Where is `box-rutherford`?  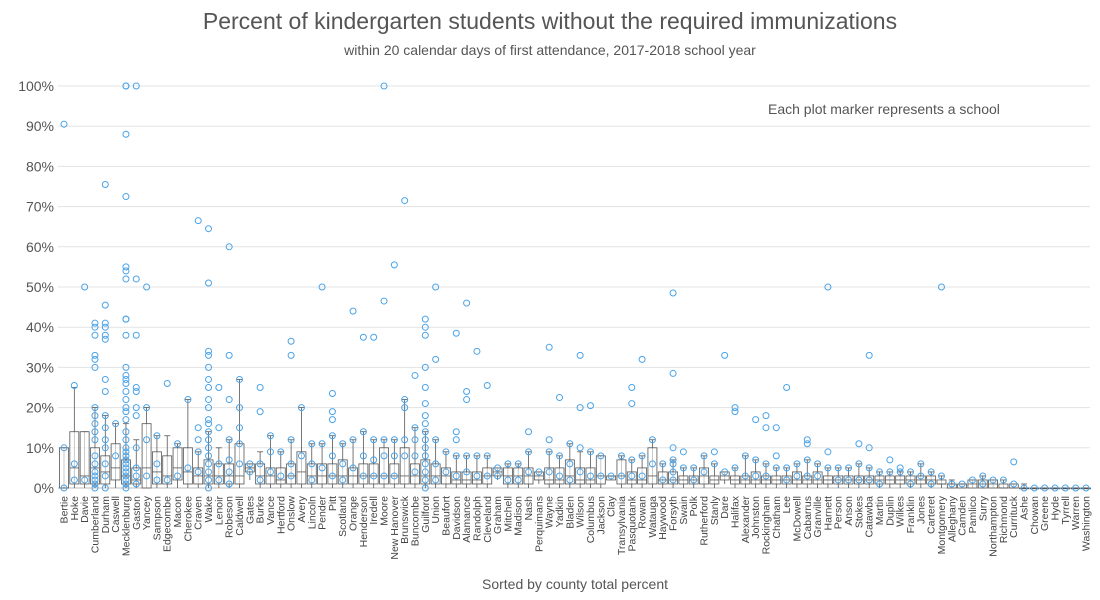 box-rutherford is located at coordinates (704, 470).